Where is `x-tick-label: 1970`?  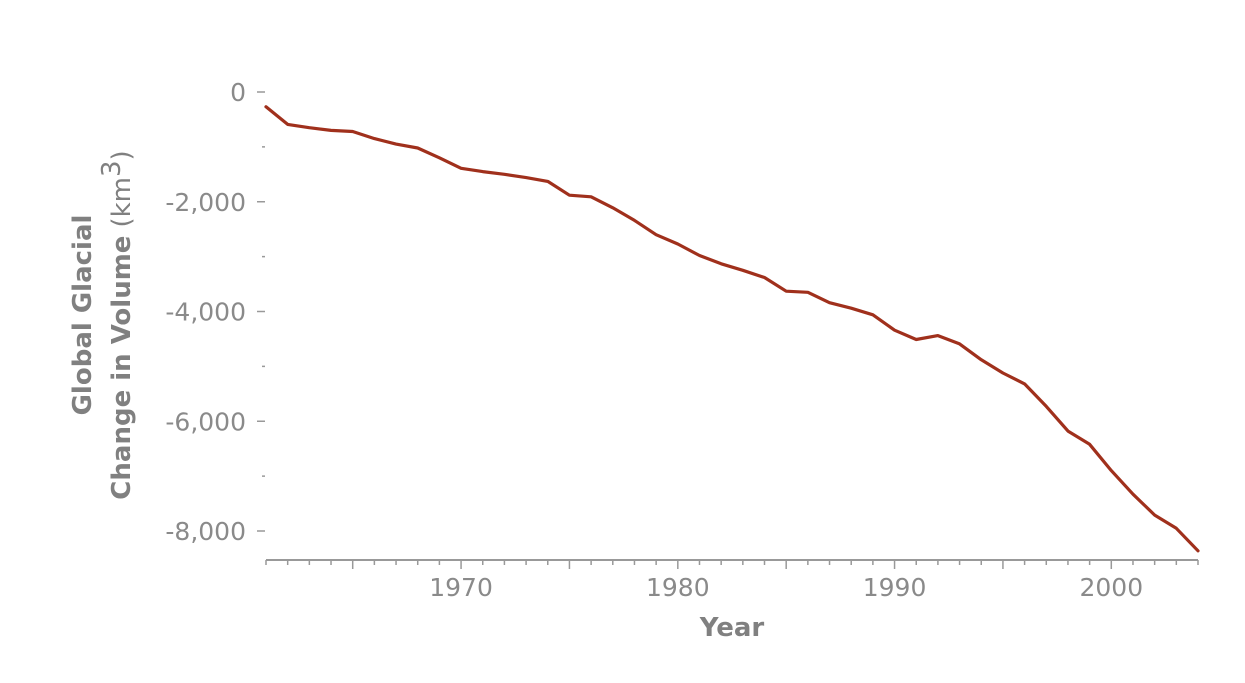
x-tick-label: 1970 is located at coordinates (461, 587).